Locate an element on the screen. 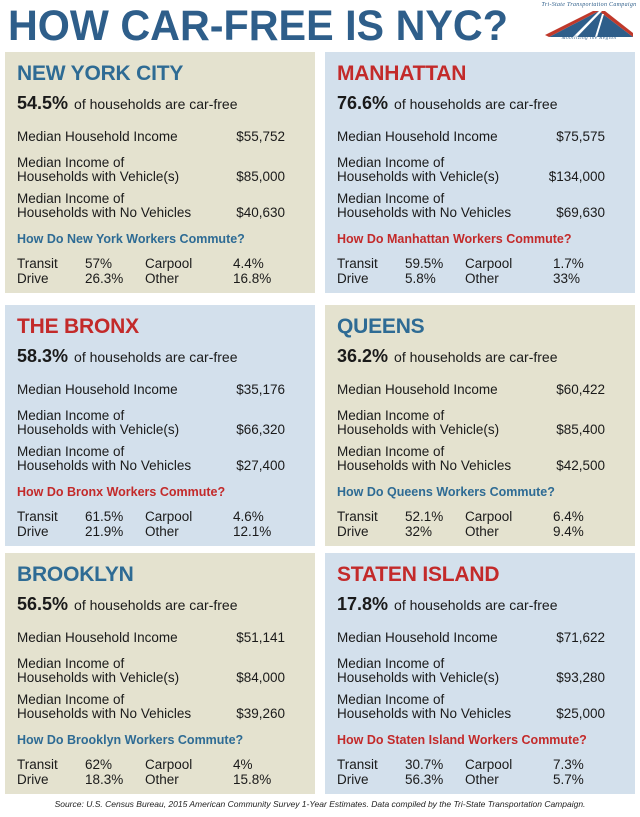 This screenshot has height=817, width=640. income-with-vehicles-value: $85,400 is located at coordinates (580, 429).